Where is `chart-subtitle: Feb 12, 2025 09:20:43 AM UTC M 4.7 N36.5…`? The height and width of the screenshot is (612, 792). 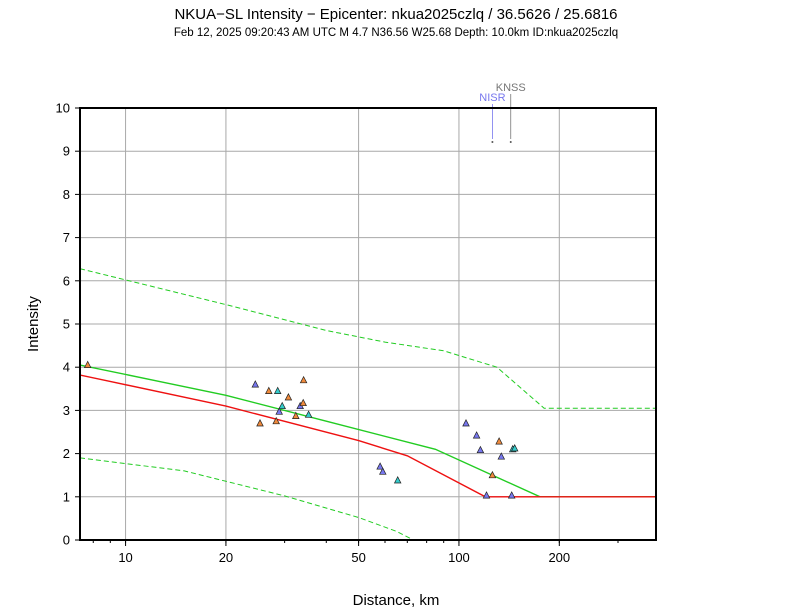
chart-subtitle: Feb 12, 2025 09:20:43 AM UTC M 4.7 N36.5… is located at coordinates (396, 33).